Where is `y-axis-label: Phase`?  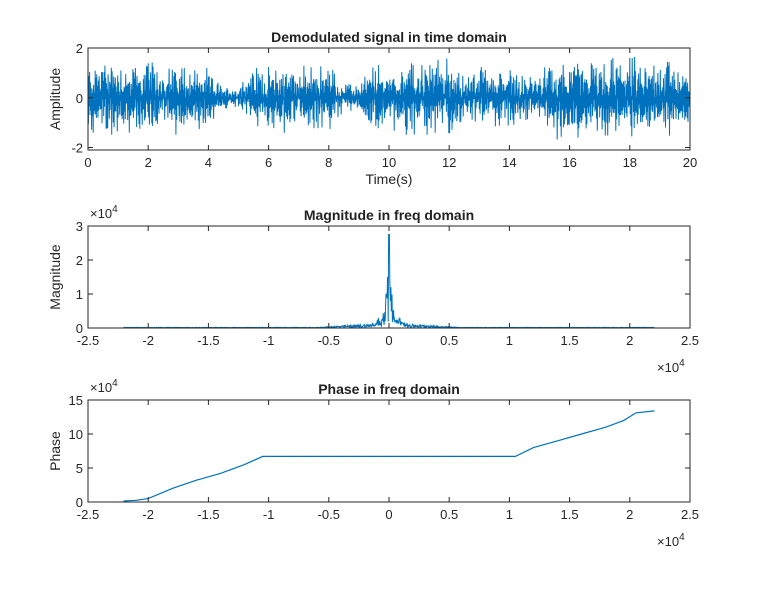
y-axis-label: Phase is located at coordinates (55, 451).